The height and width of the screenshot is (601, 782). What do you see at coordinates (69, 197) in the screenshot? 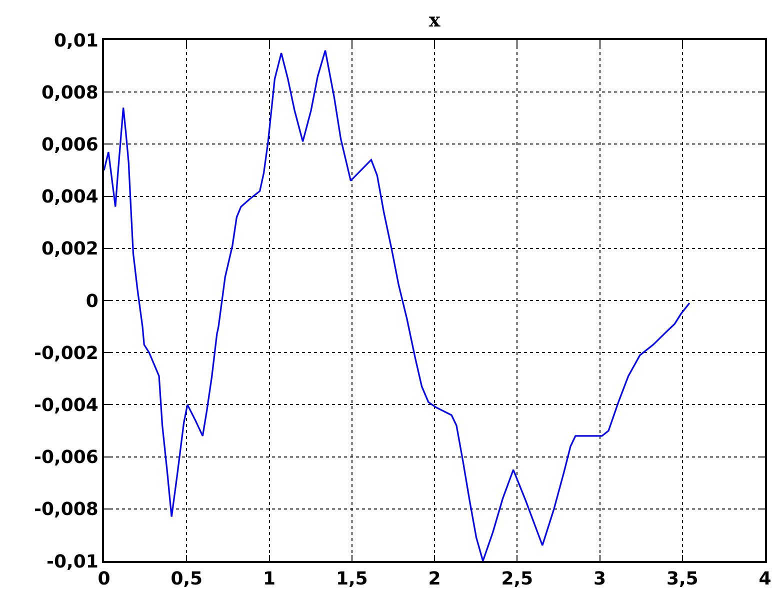
I see `y-tick-label: 0,004` at bounding box center [69, 197].